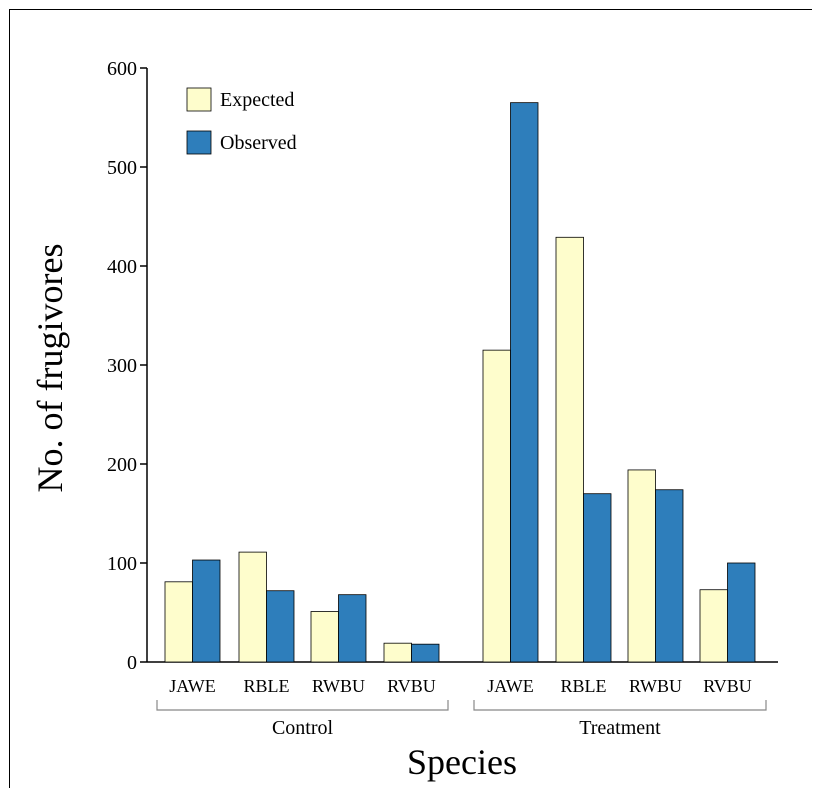 This screenshot has height=789, width=813. Describe the element at coordinates (122, 465) in the screenshot. I see `y-tick-label: 200` at that location.